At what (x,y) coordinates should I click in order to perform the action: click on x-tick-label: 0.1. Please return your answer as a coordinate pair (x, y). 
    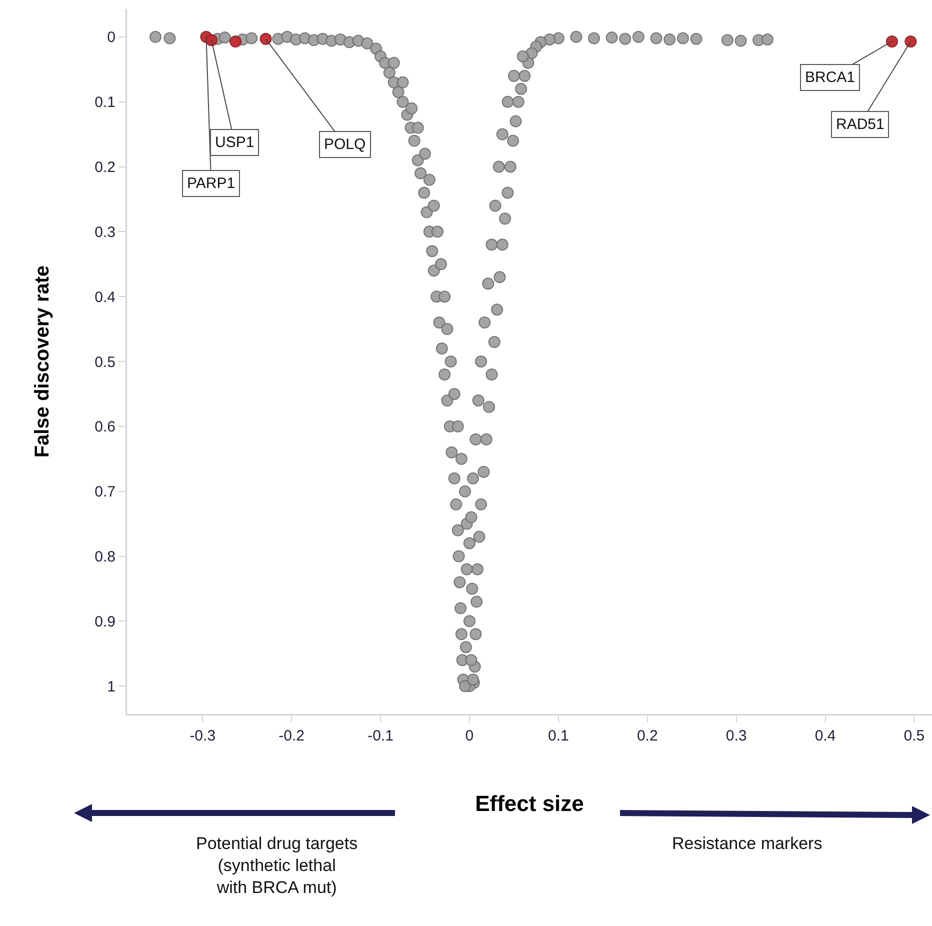
    Looking at the image, I should click on (558, 736).